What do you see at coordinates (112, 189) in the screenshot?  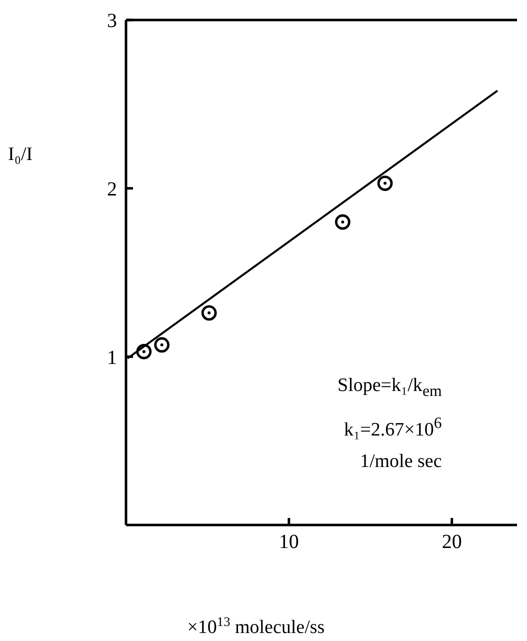 I see `y-tick-label: 2` at bounding box center [112, 189].